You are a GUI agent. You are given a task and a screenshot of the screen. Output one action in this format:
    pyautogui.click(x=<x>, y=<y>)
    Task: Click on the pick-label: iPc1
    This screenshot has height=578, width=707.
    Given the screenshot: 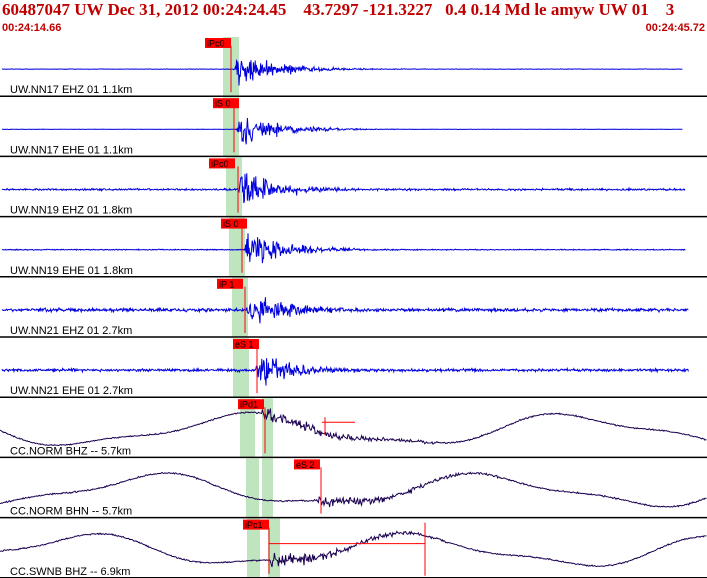 What is the action you would take?
    pyautogui.click(x=254, y=525)
    